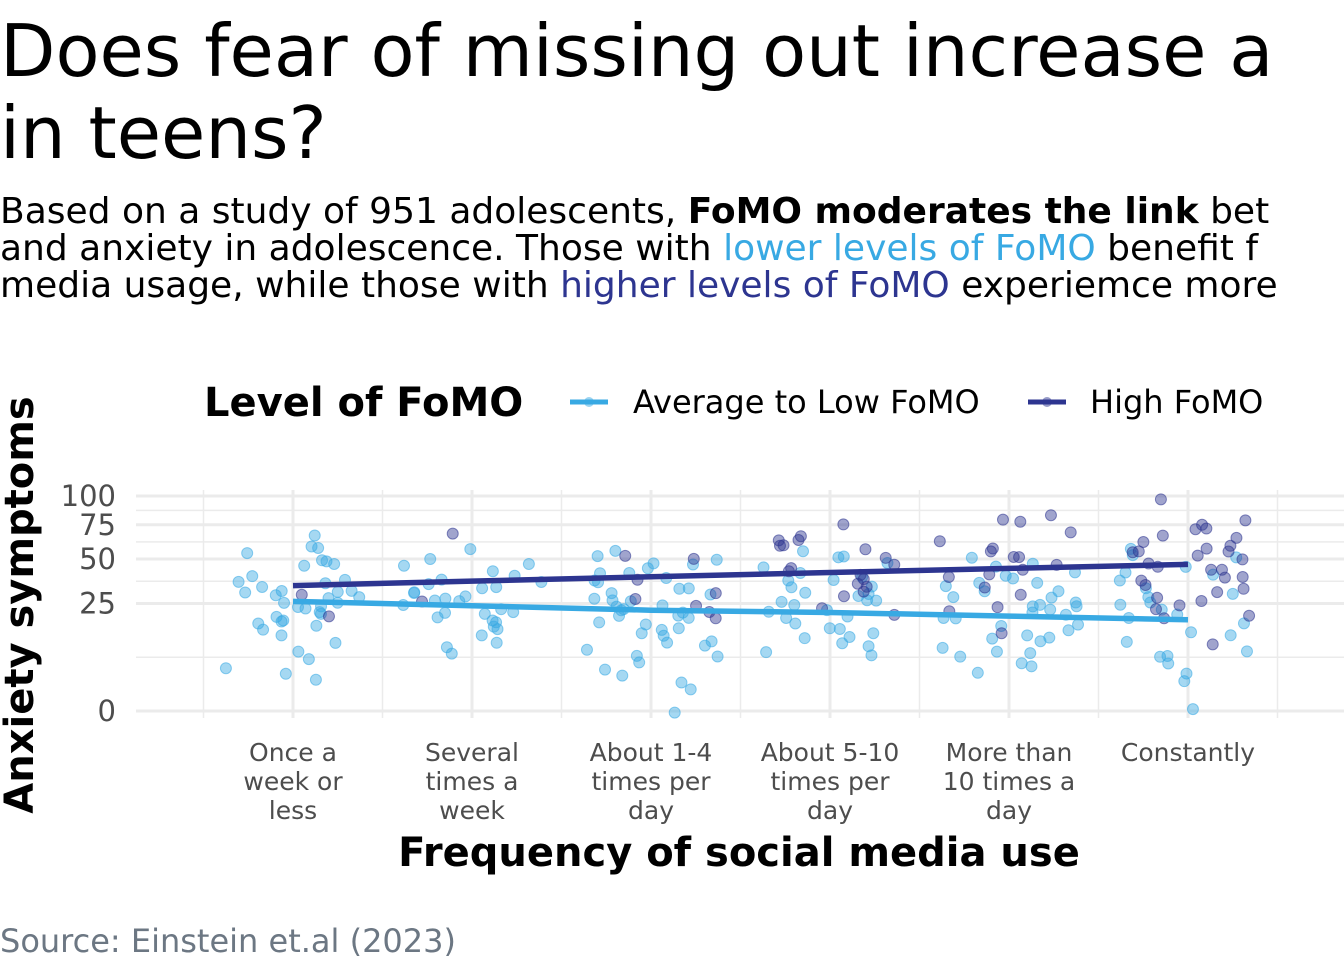 This screenshot has height=960, width=1344. Describe the element at coordinates (21, 604) in the screenshot. I see `y-axis-title: Anxiety symptoms` at that location.